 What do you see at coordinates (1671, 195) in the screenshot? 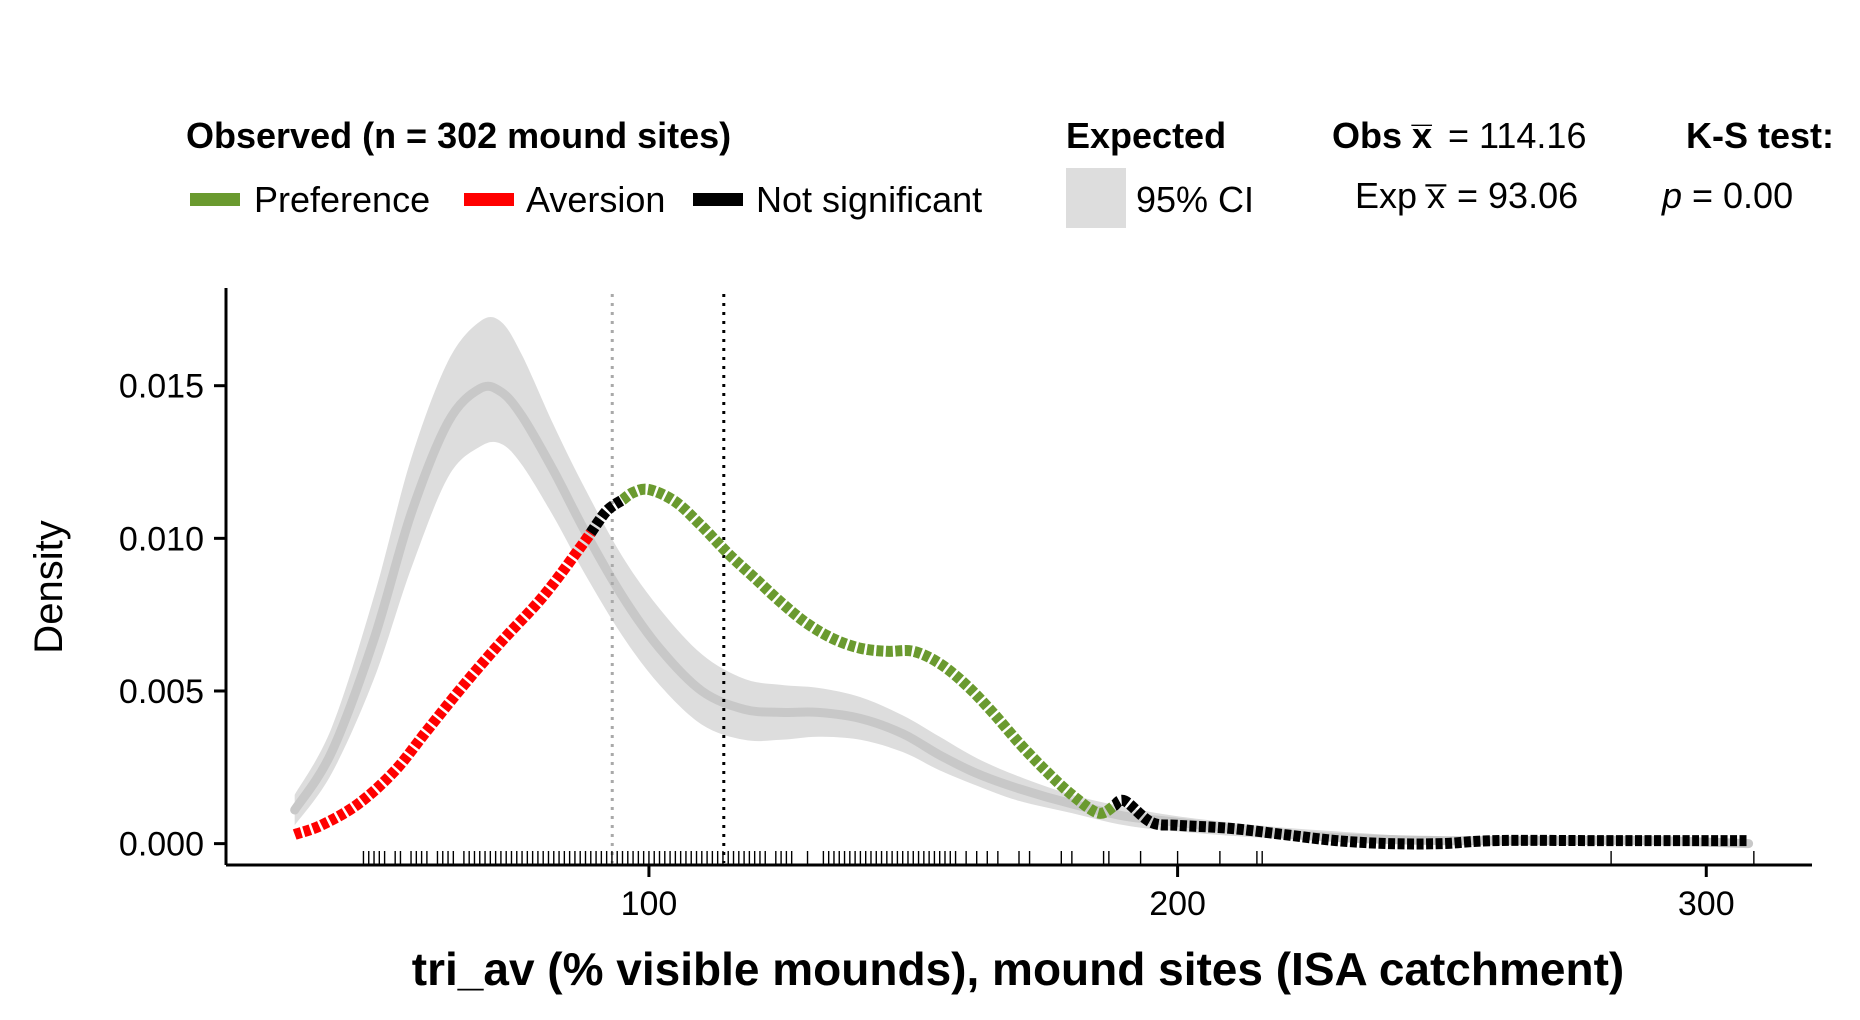
I see `ks-p-label: p` at bounding box center [1671, 195].